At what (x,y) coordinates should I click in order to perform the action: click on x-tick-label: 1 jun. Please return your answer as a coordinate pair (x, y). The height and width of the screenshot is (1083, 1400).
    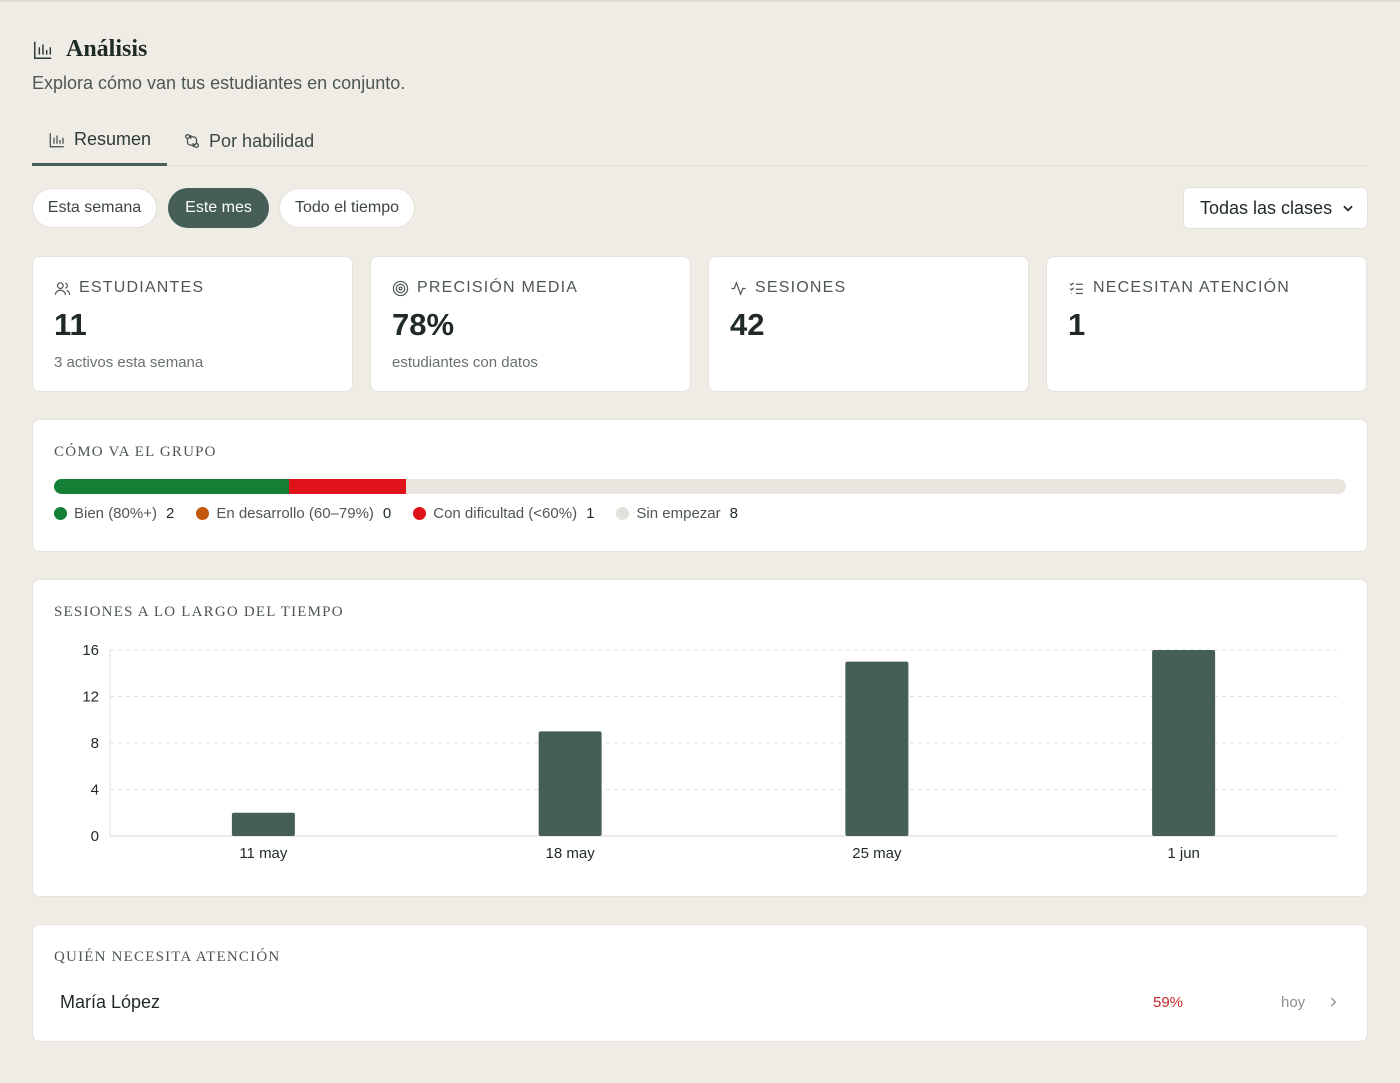
    Looking at the image, I should click on (1183, 853).